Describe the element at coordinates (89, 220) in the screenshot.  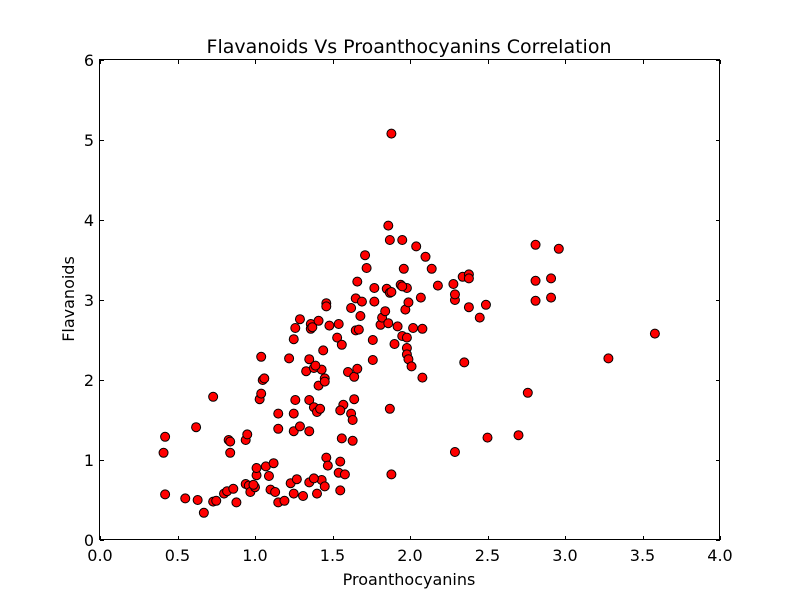
I see `y-tick-label: 4` at that location.